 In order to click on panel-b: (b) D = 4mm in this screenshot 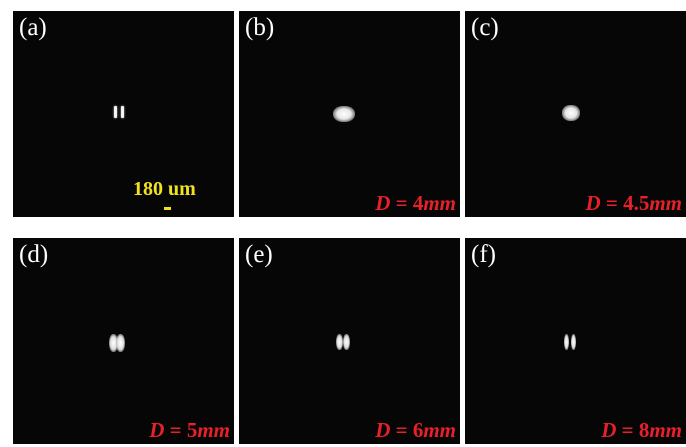, I will do `click(349, 114)`.